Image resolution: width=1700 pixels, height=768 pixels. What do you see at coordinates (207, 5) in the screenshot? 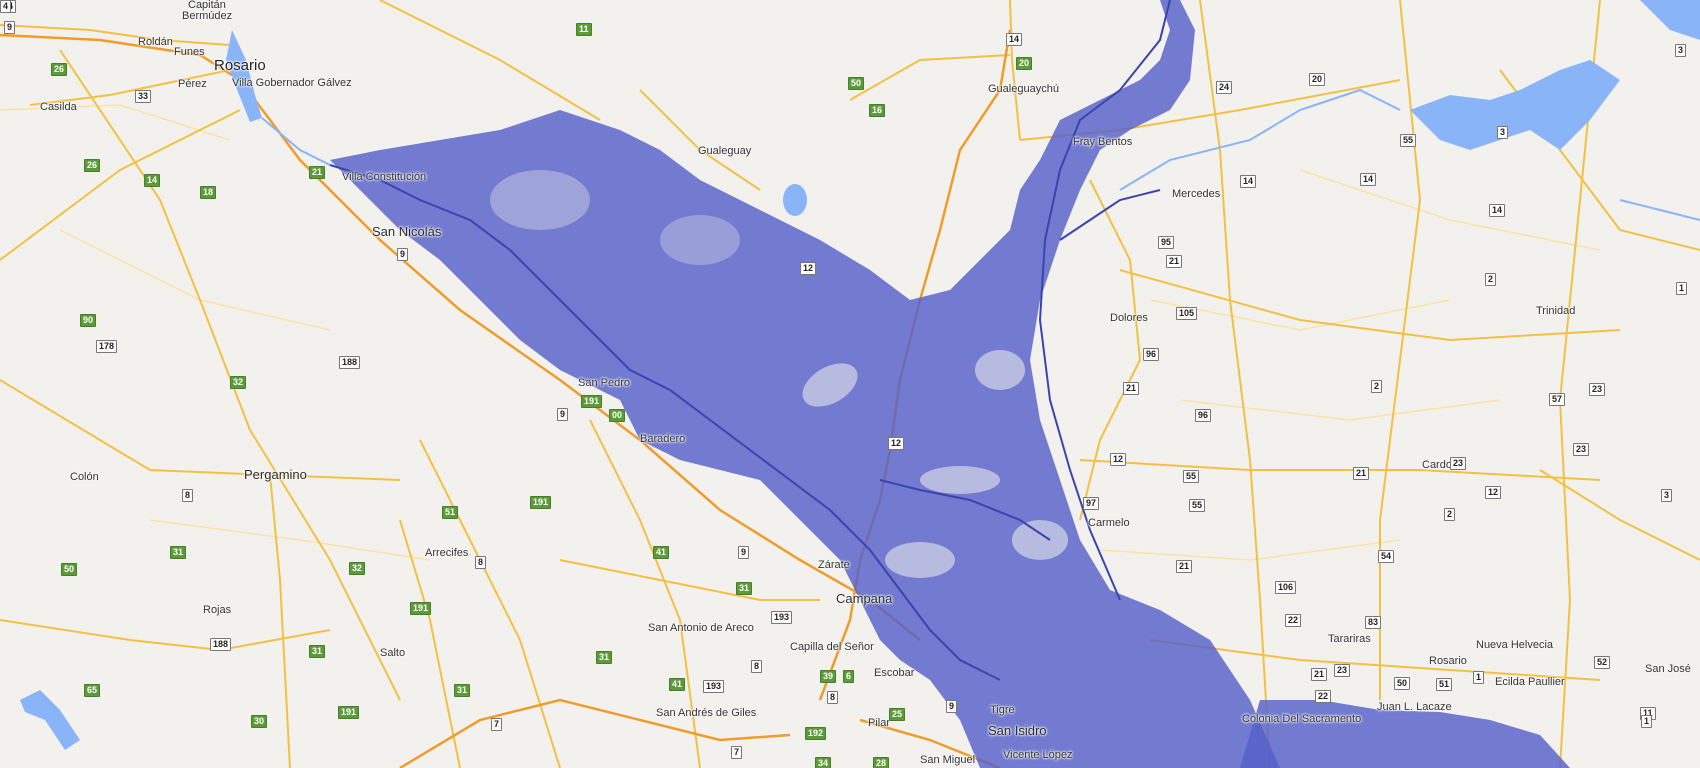
I see `city-label: Capitán` at bounding box center [207, 5].